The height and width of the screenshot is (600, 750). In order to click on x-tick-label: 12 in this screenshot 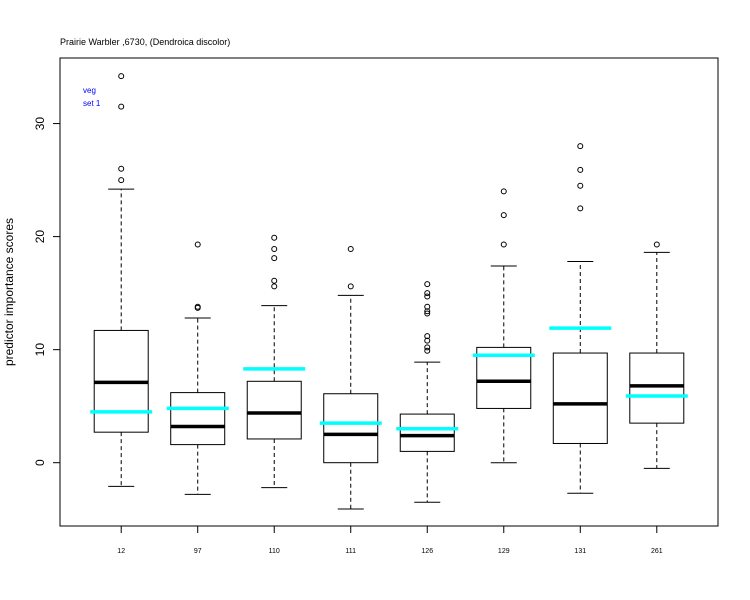, I will do `click(121, 551)`.